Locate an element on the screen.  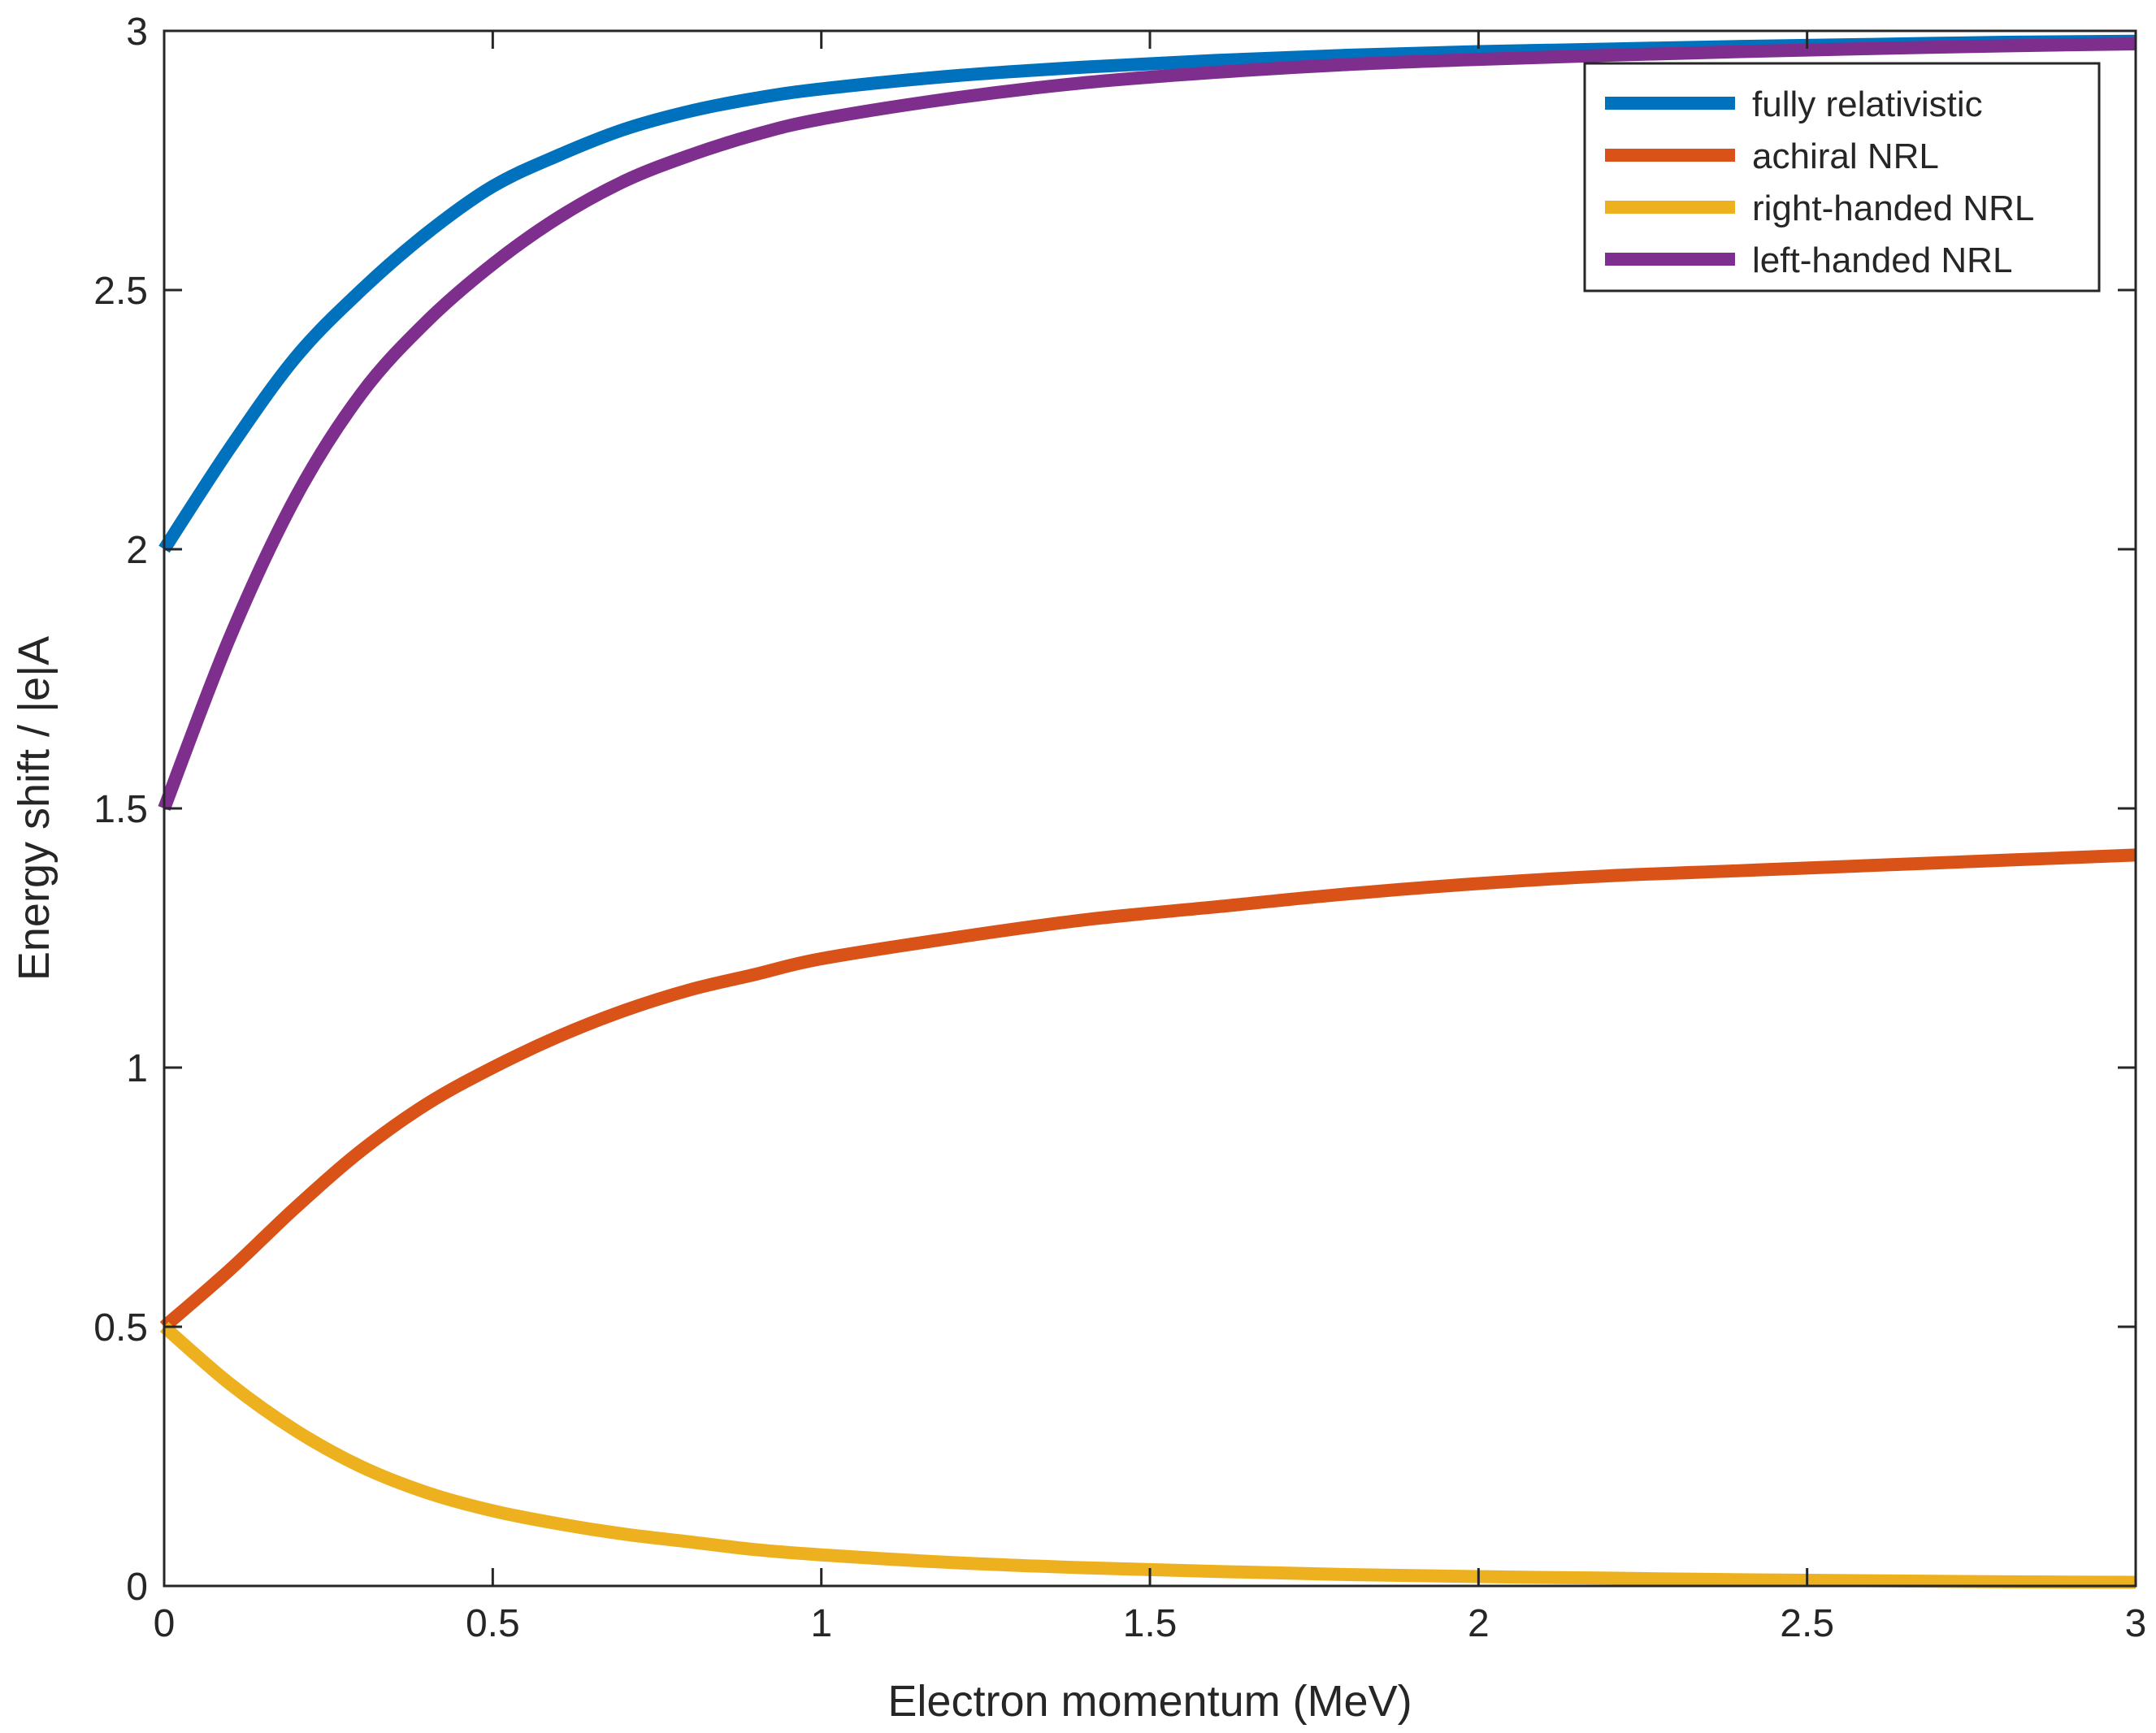
y-axis-label: Energy shift / |e|A is located at coordinates (35, 808).